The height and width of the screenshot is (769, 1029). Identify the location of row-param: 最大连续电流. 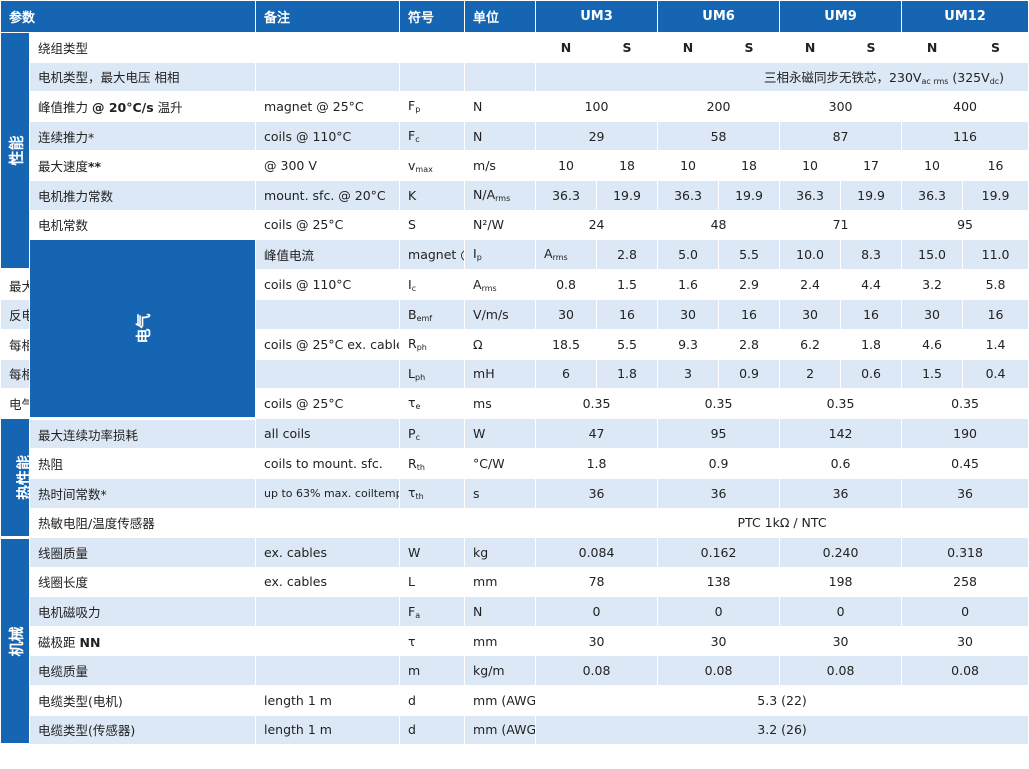
(15, 284).